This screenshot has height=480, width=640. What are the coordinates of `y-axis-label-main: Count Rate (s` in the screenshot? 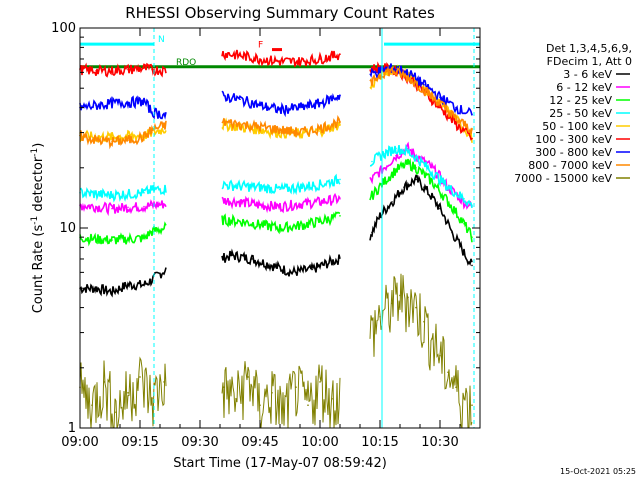 It's located at (38, 269).